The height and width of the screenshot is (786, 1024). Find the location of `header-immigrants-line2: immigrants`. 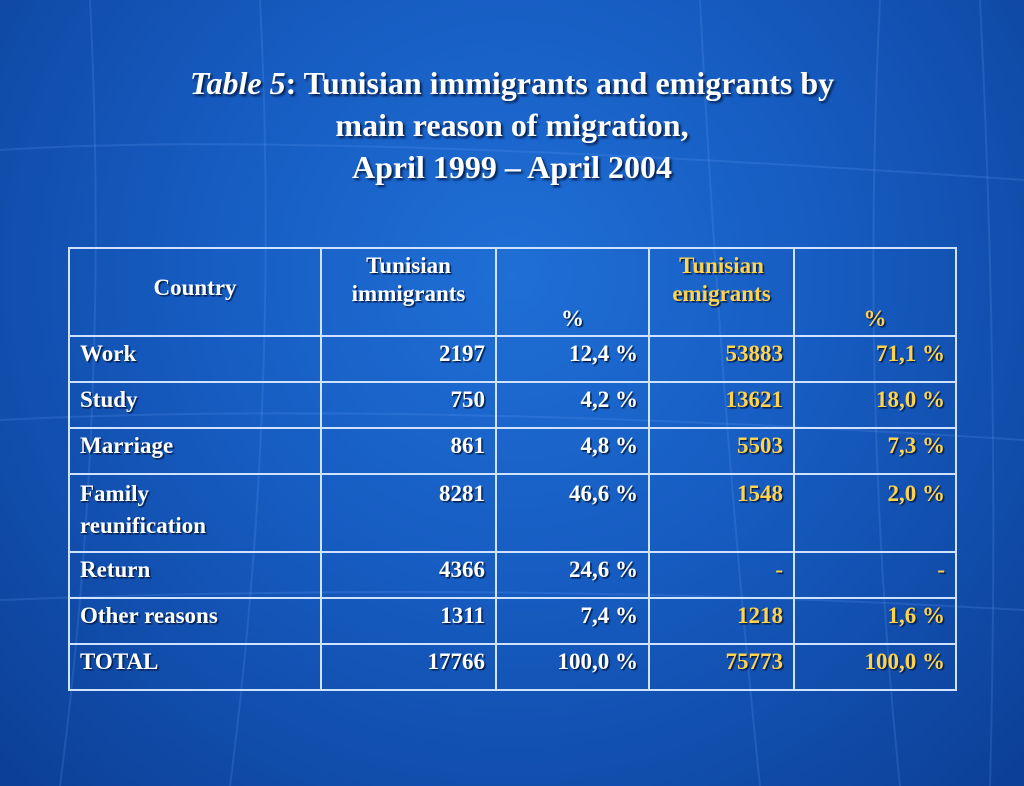

header-immigrants-line2: immigrants is located at coordinates (408, 293).